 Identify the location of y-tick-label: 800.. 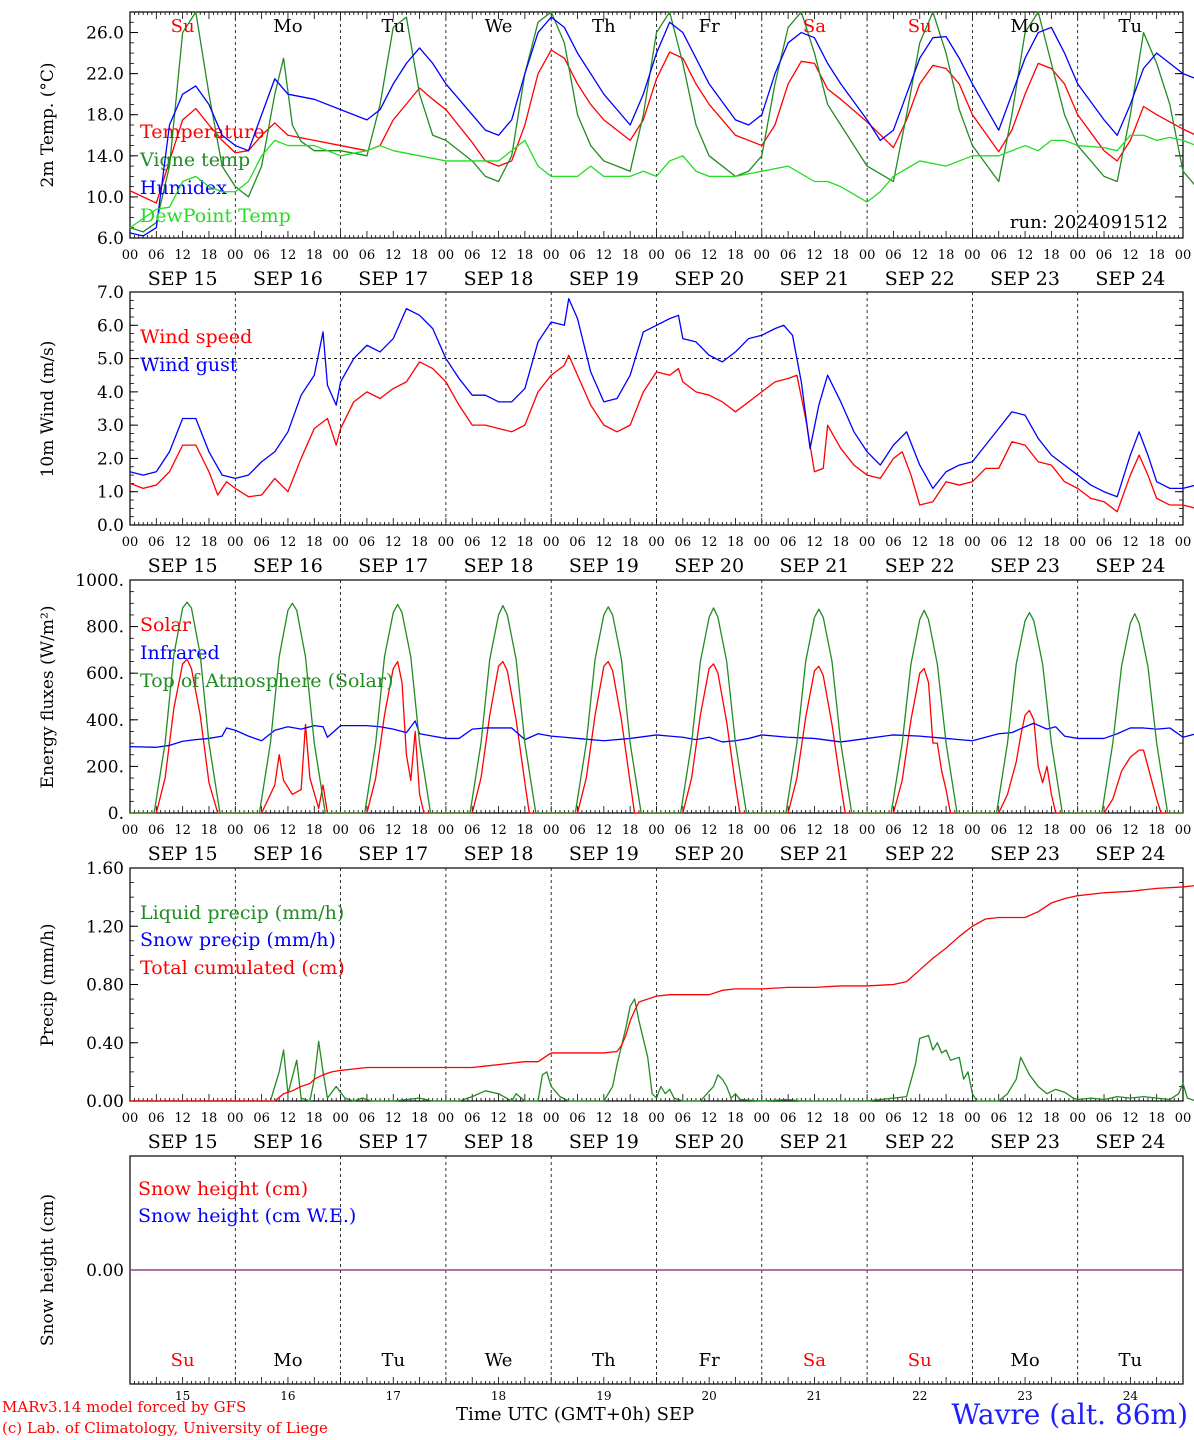
(105, 628).